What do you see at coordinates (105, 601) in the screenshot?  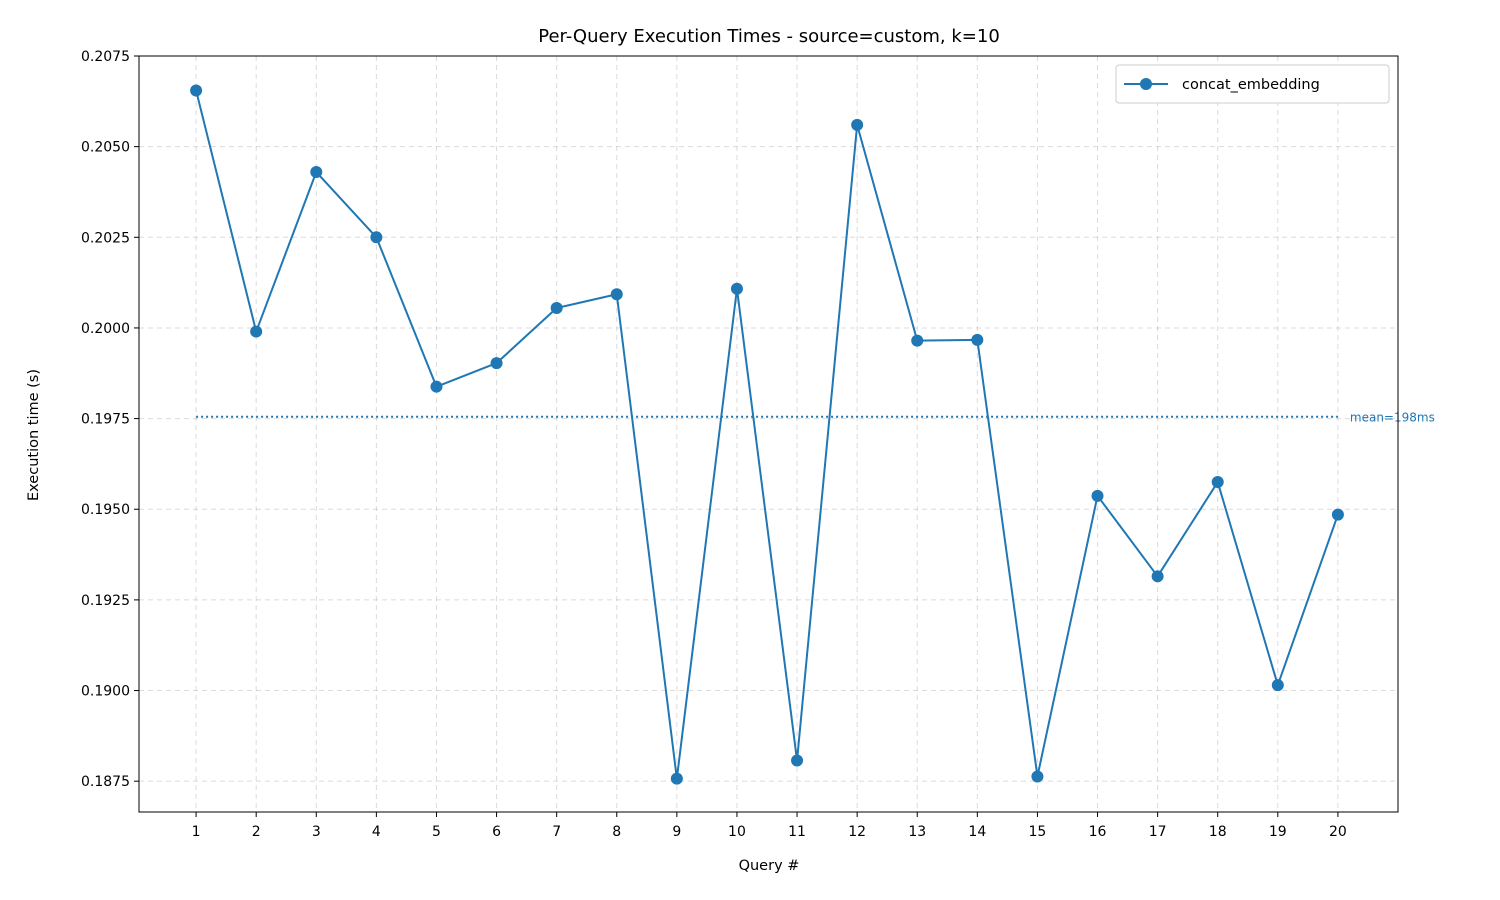 I see `y-tick-label: 0.1925` at bounding box center [105, 601].